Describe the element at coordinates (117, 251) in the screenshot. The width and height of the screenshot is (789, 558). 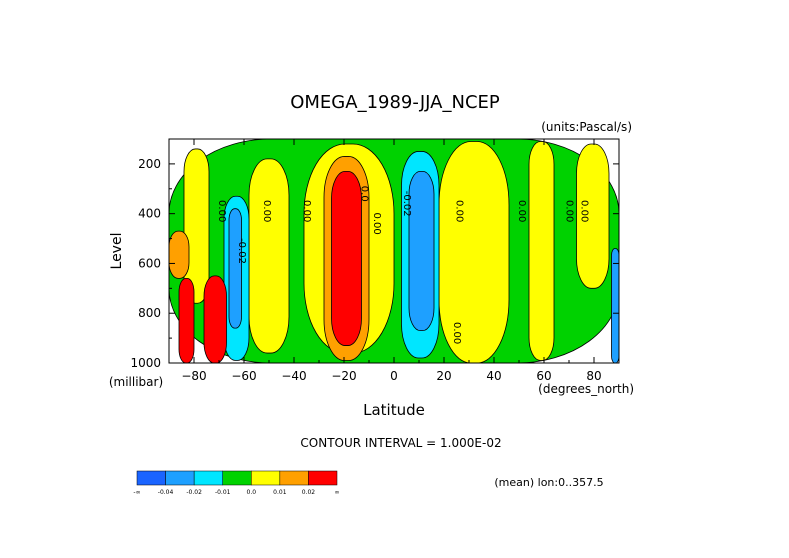
I see `y-axis-label: Level` at that location.